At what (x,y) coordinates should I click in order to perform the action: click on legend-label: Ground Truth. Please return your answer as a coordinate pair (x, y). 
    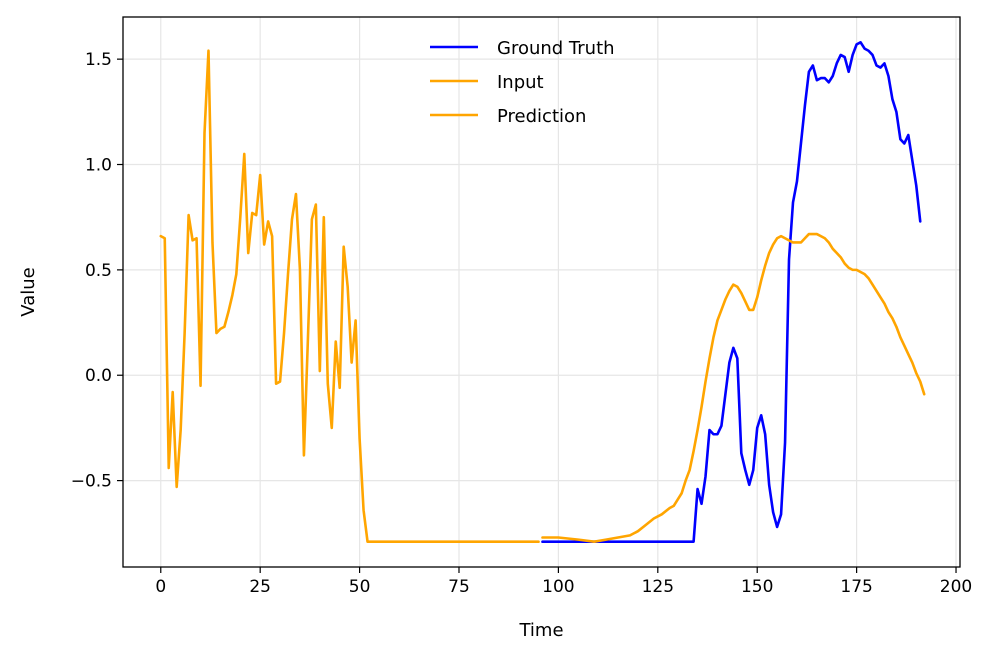
    Looking at the image, I should click on (556, 48).